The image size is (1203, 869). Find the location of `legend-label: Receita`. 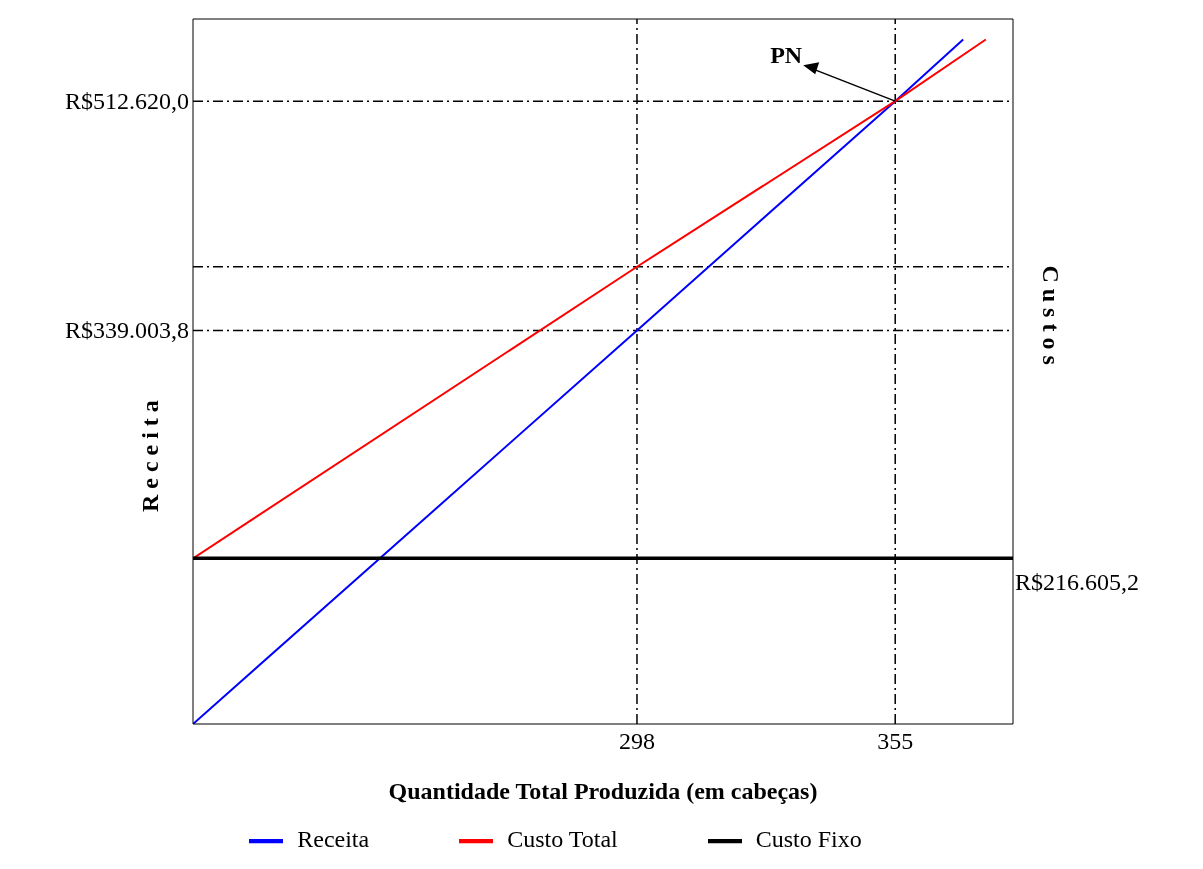

legend-label: Receita is located at coordinates (333, 838).